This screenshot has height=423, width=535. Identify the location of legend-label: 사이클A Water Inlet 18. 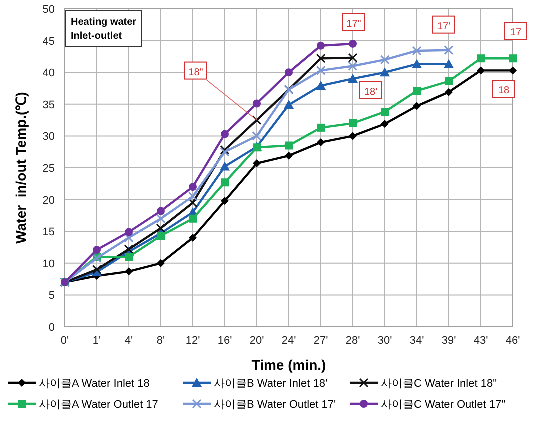
(94, 384).